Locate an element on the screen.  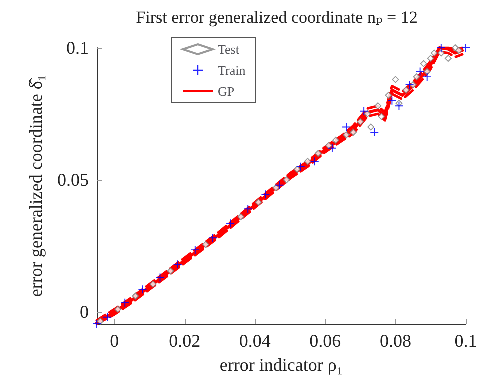
y-axis-title: error generalized coordinate δ̂₁ is located at coordinates (36, 186).